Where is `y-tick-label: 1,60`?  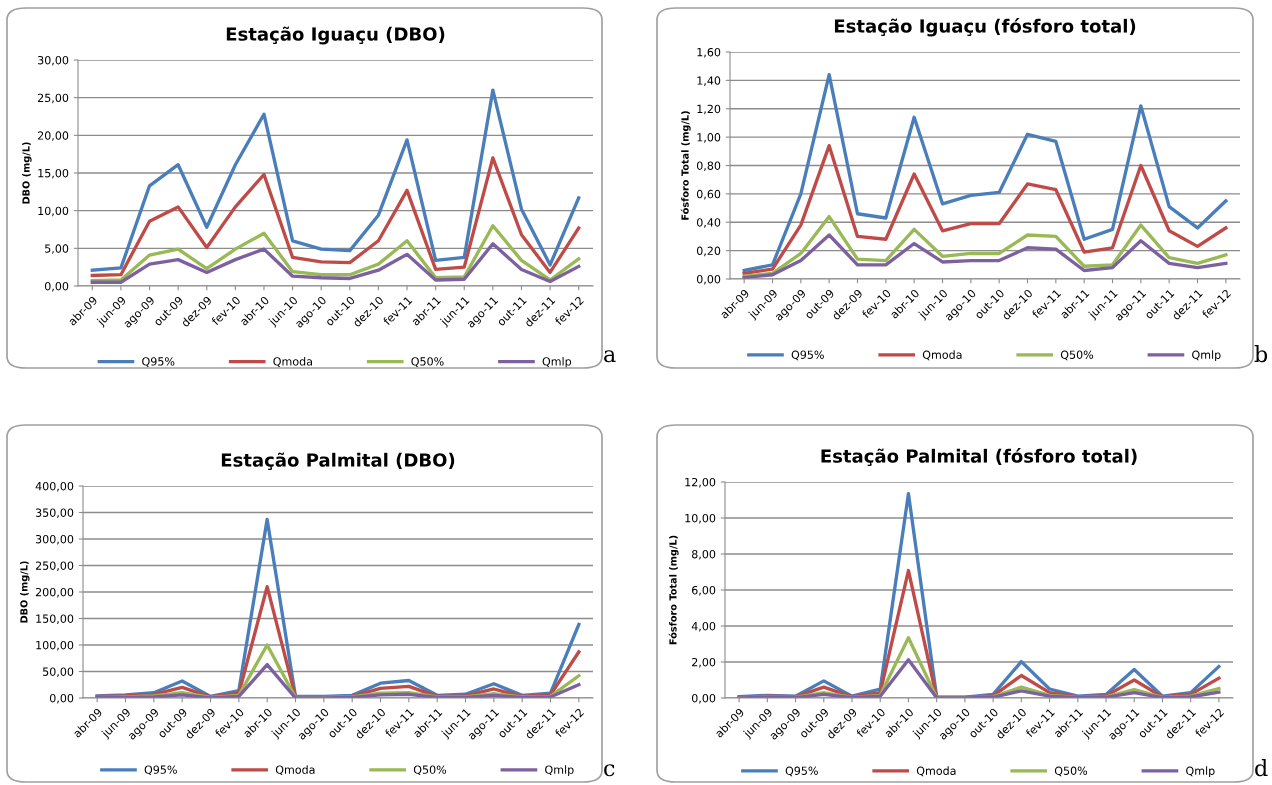
y-tick-label: 1,60 is located at coordinates (709, 52).